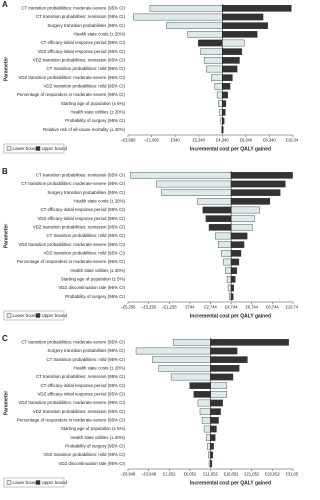  I want to click on y-axis-title: Parameter, so click(6, 403).